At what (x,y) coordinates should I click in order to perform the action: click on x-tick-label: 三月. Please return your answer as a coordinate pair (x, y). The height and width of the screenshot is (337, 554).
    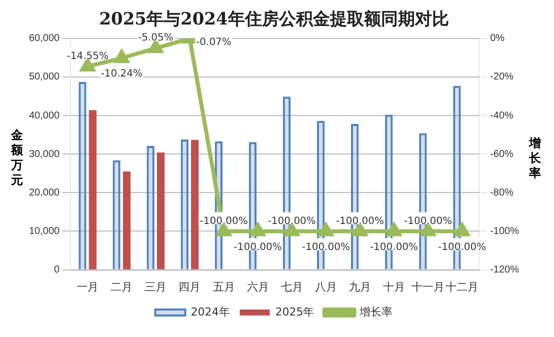
    Looking at the image, I should click on (155, 287).